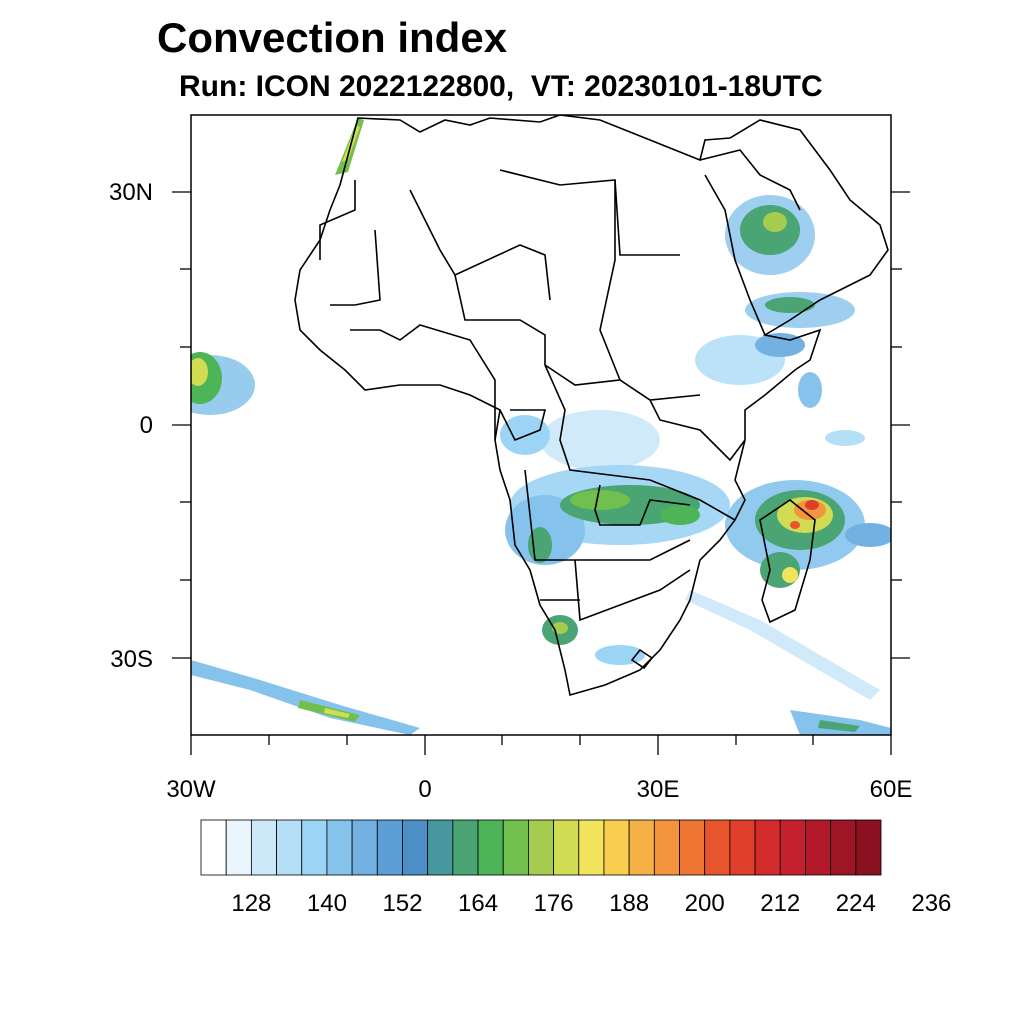  Describe the element at coordinates (501, 86) in the screenshot. I see `chart-subtitle: Run: ICON 2022122800, VT: 20230101-18UTC` at that location.